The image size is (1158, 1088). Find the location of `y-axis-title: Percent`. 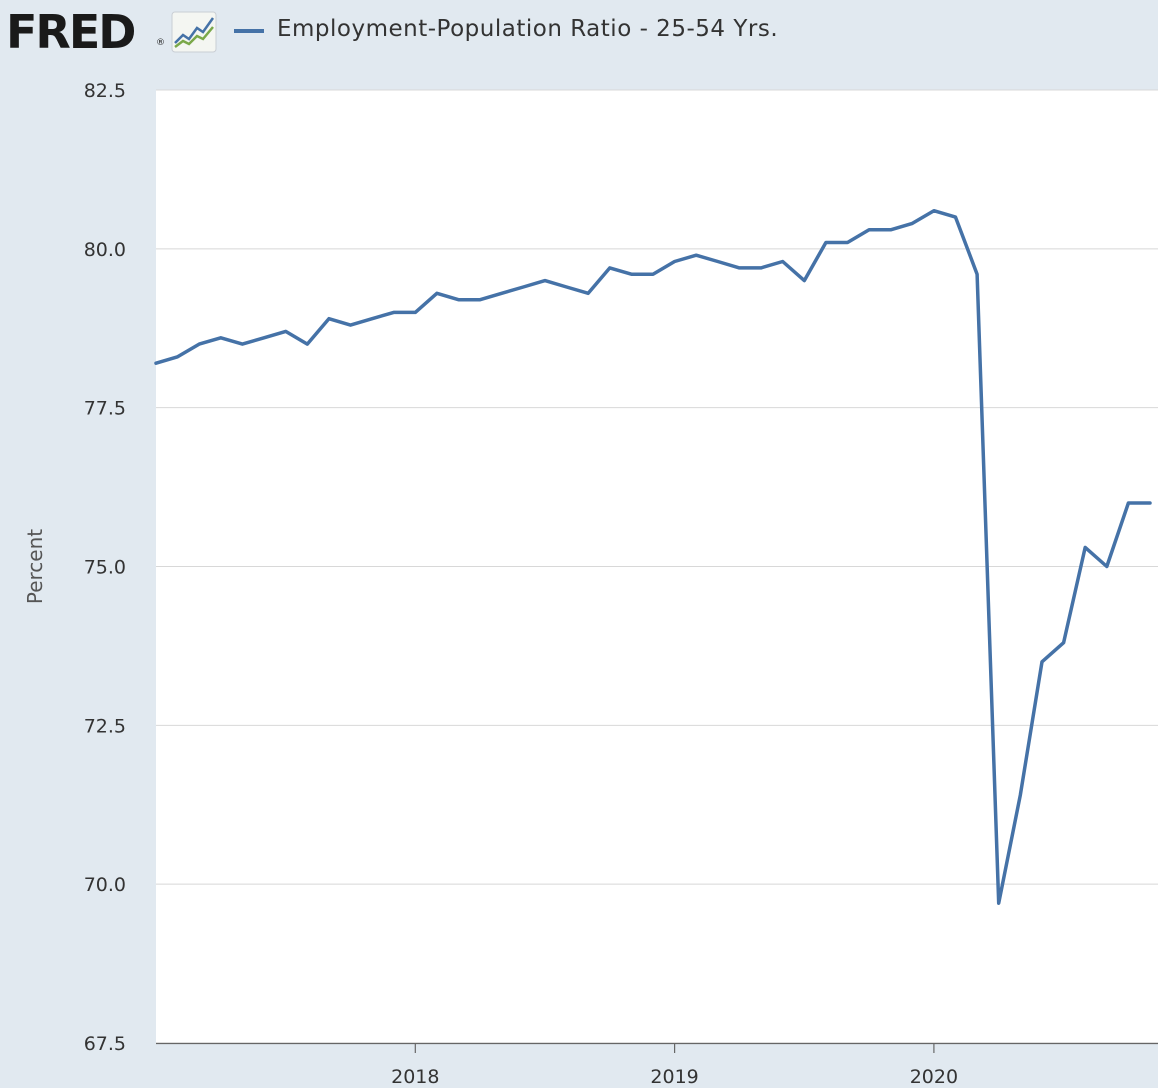

y-axis-title: Percent is located at coordinates (35, 566).